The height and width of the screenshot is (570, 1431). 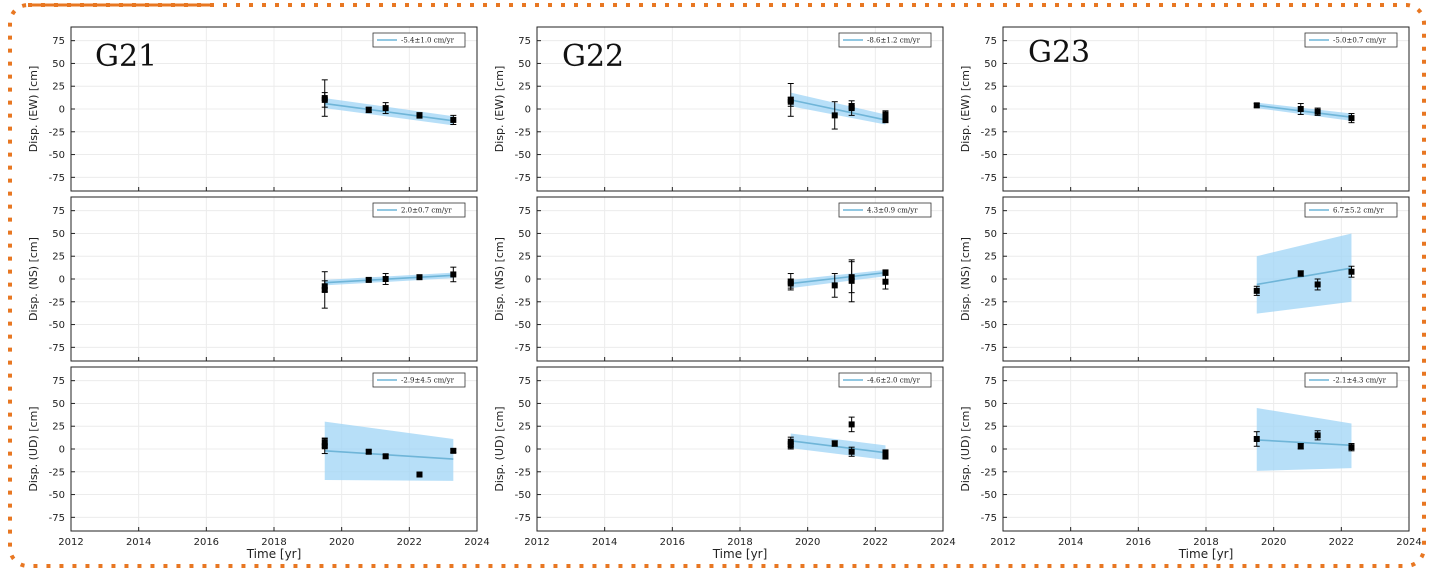 I want to click on legend-entry: -4.6±2.0 cm/yr, so click(x=894, y=381).